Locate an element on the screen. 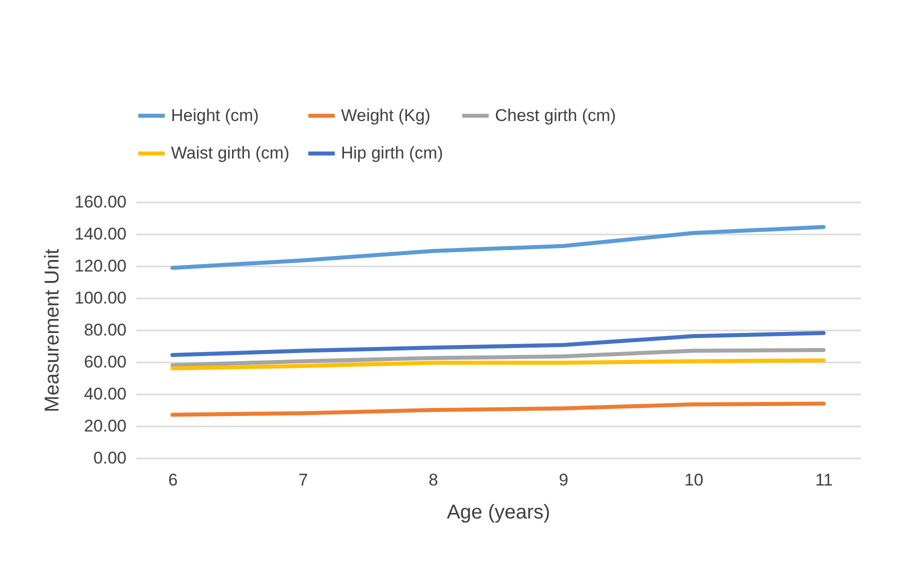 The width and height of the screenshot is (908, 579). y-tick-label: 40.00 is located at coordinates (105, 394).